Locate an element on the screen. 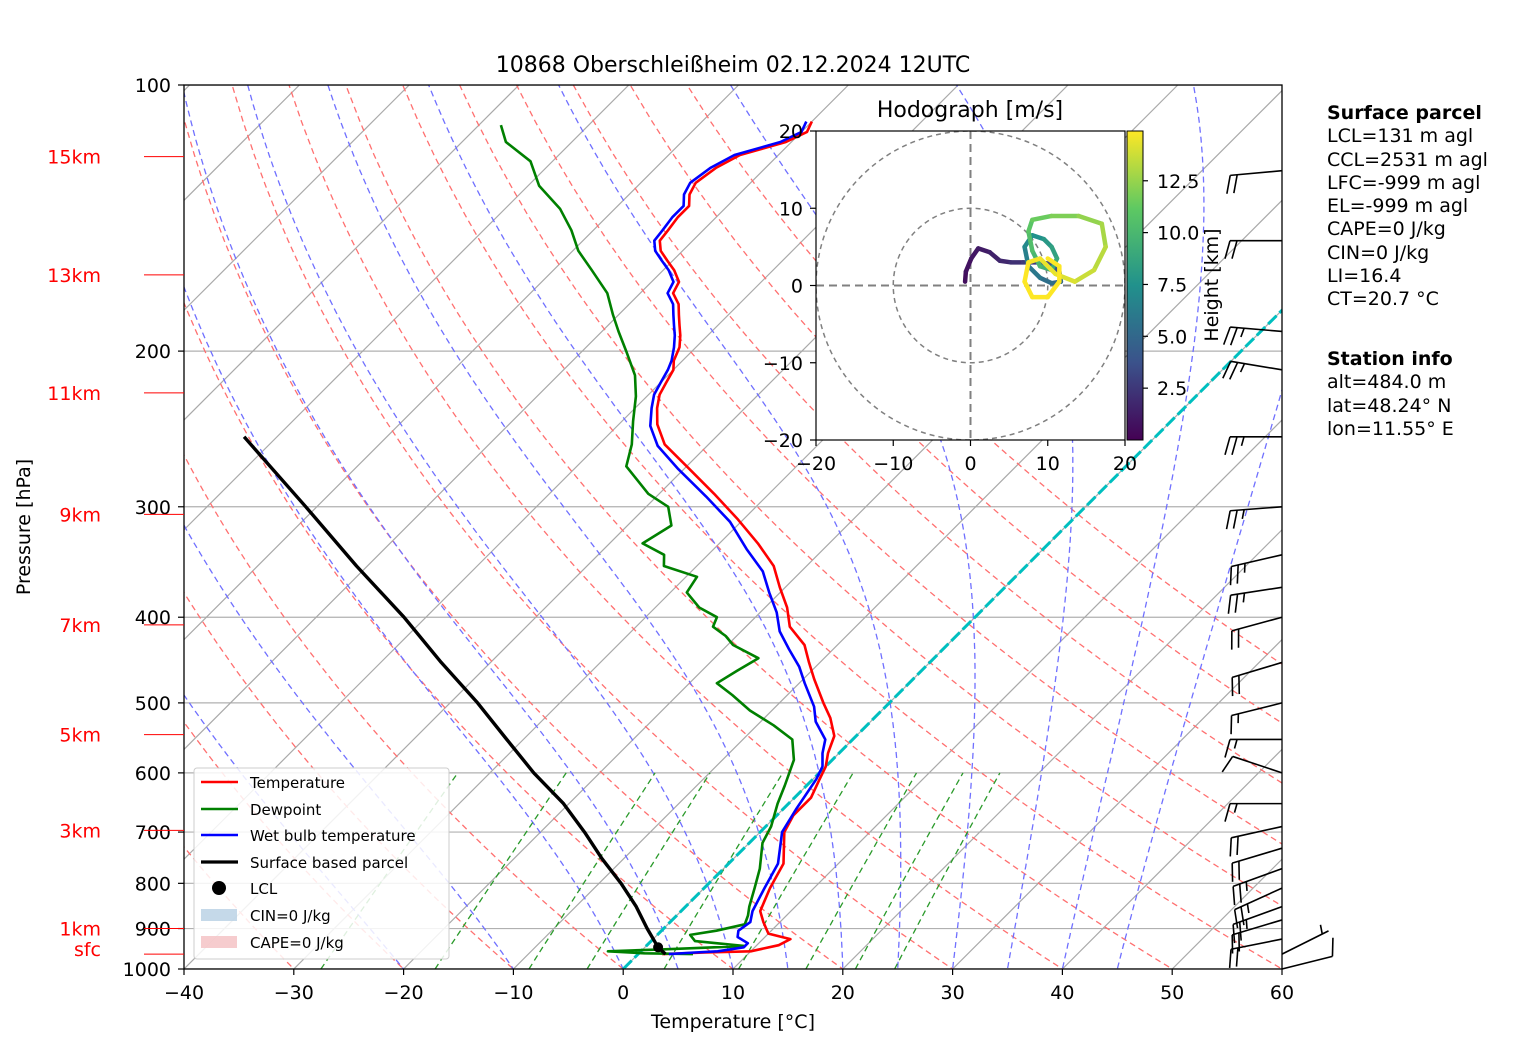  hodograph-y-tick-label: 20 is located at coordinates (791, 132).